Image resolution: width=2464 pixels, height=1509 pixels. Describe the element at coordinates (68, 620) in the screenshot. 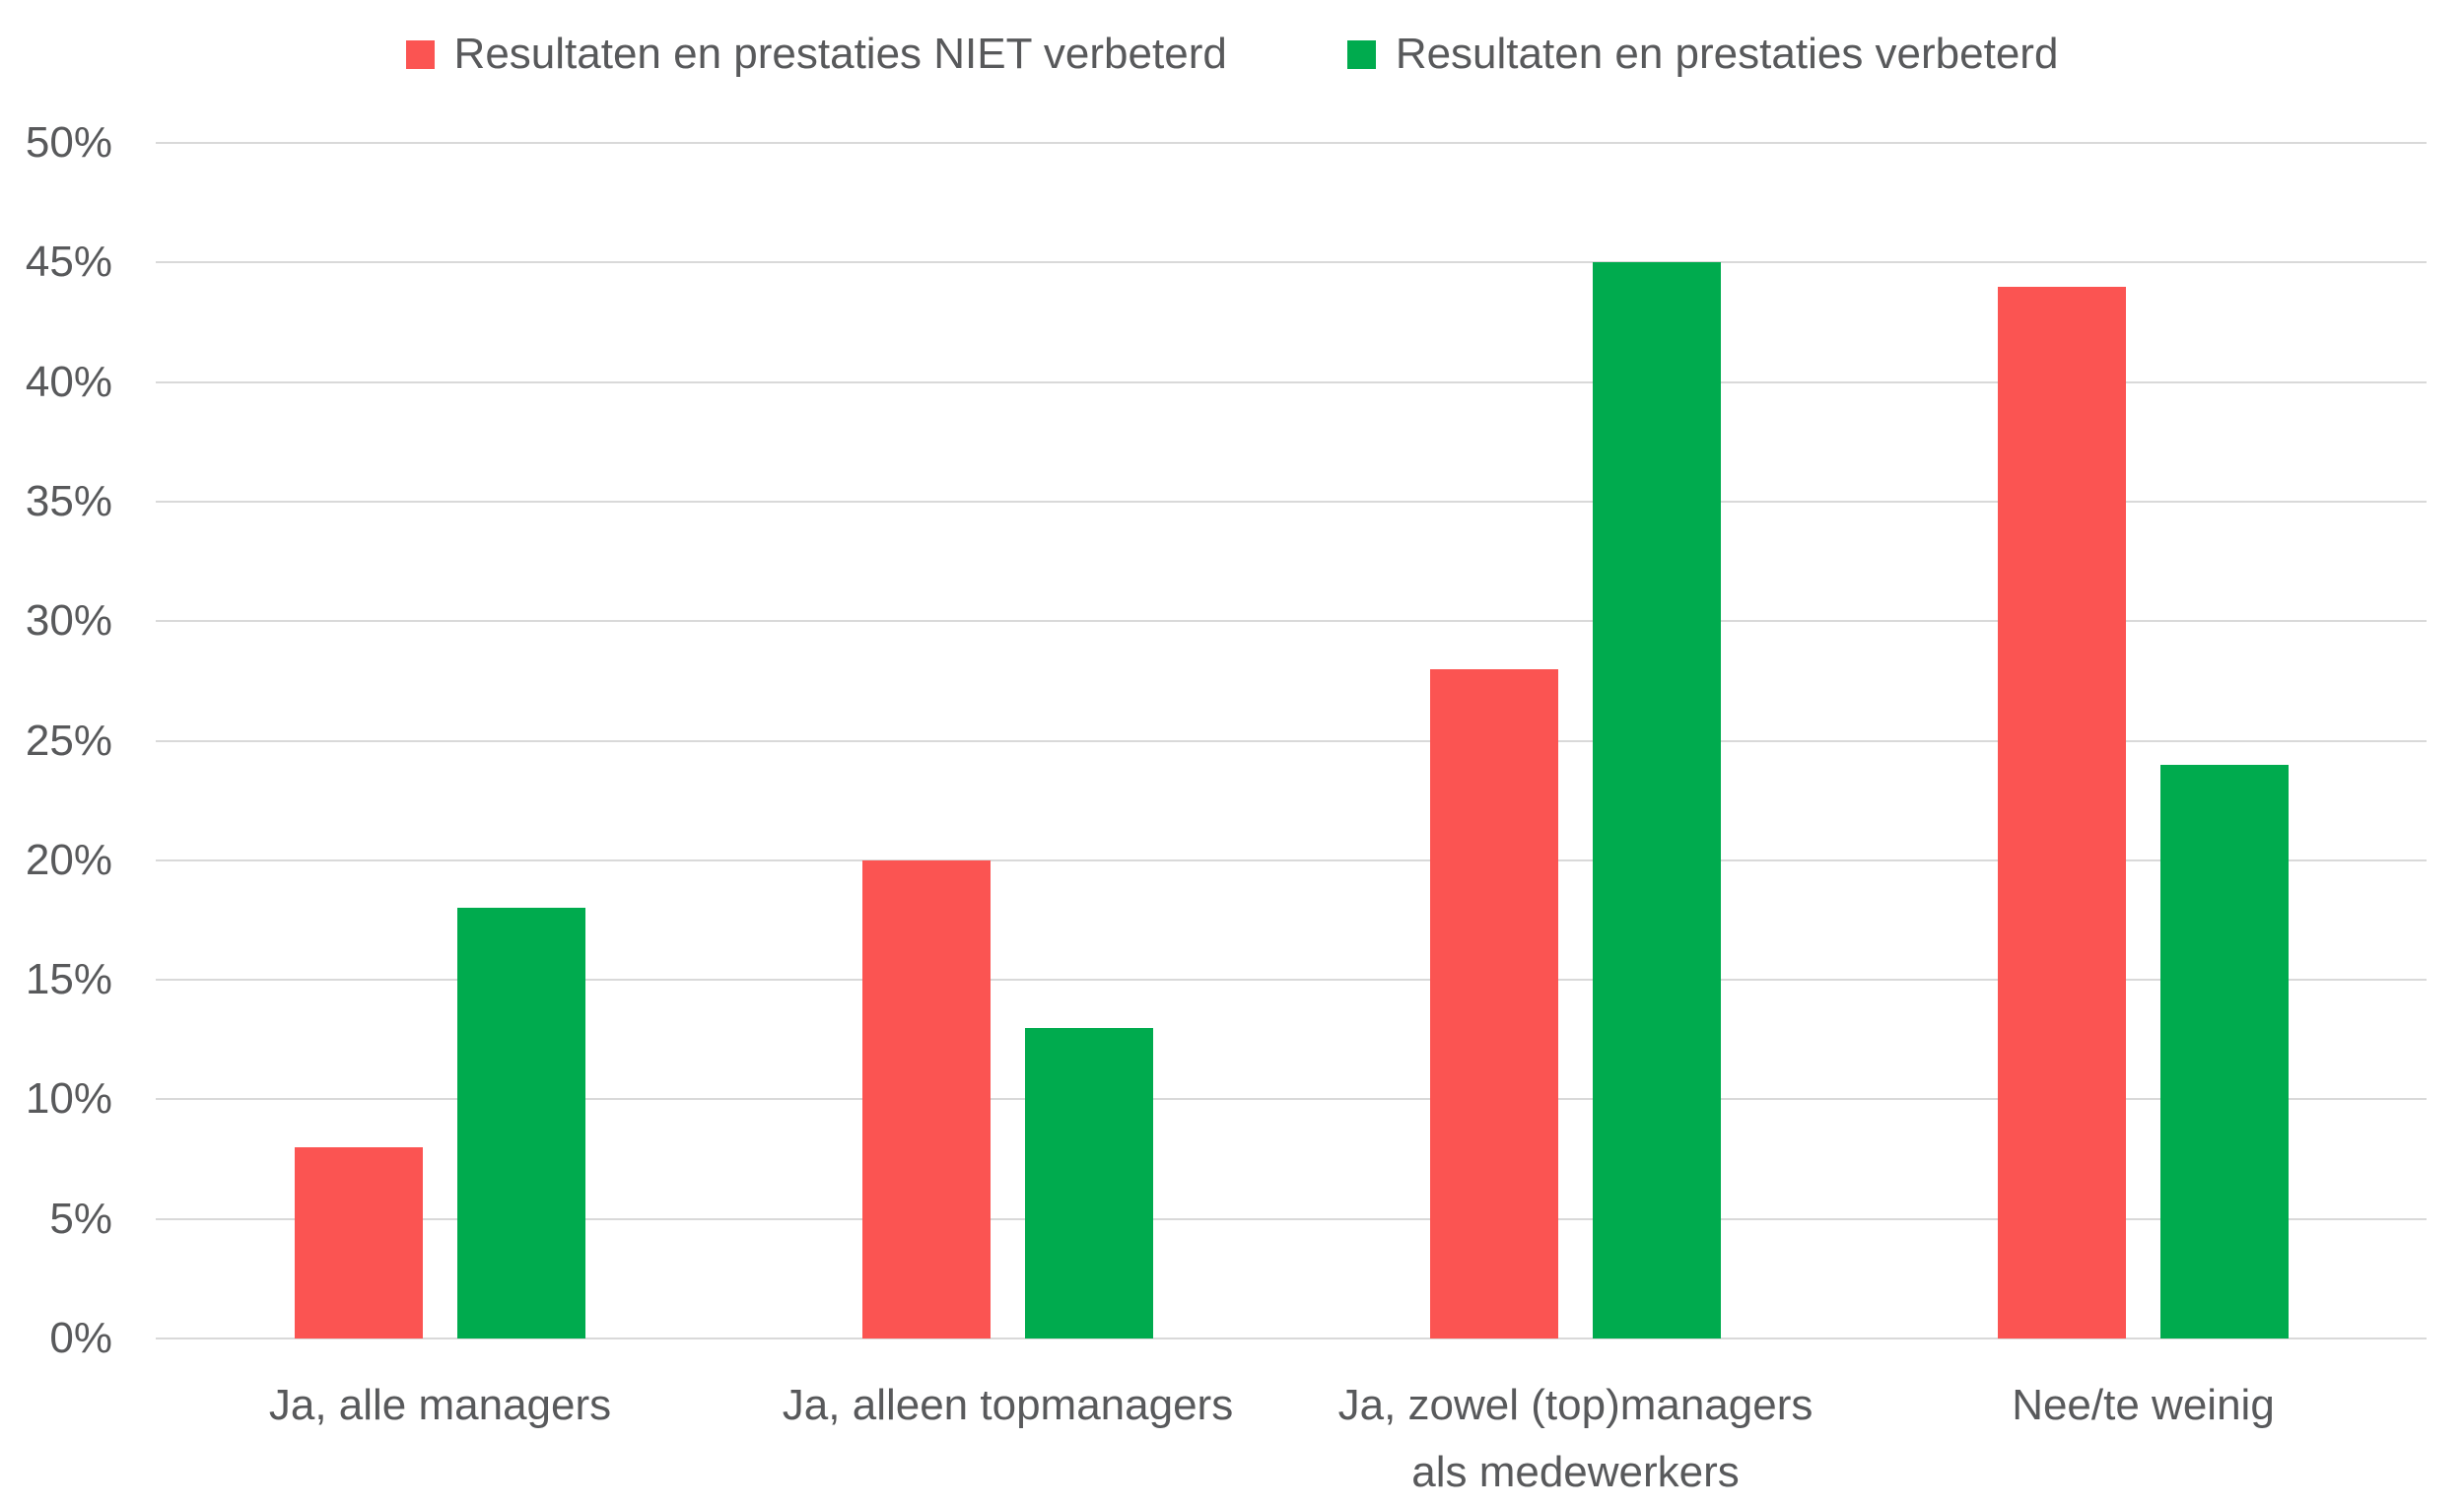

I see `y-tick-label-30: 30%` at that location.